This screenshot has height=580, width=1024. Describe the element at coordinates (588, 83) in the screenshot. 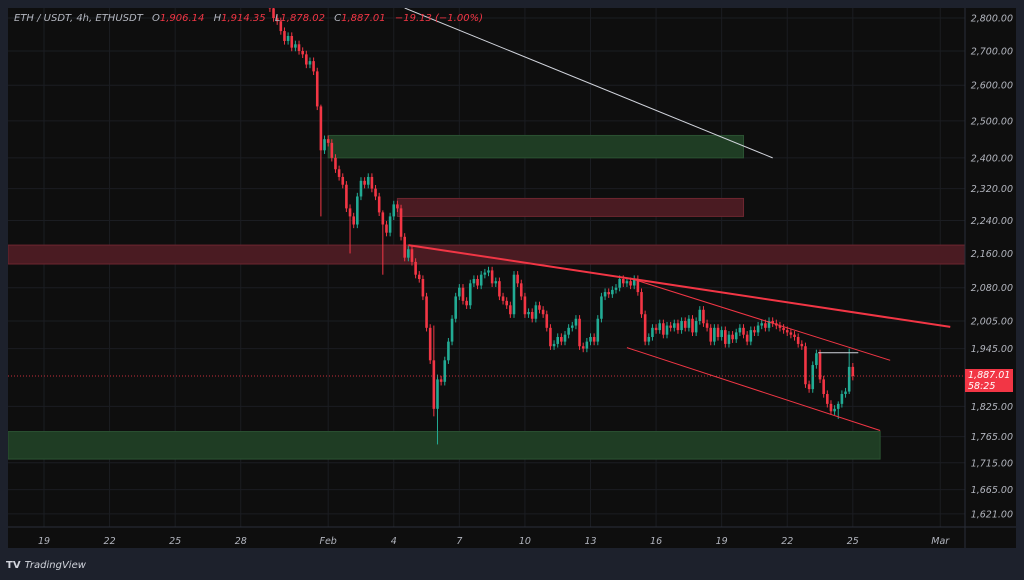

I see `trendline-line` at that location.